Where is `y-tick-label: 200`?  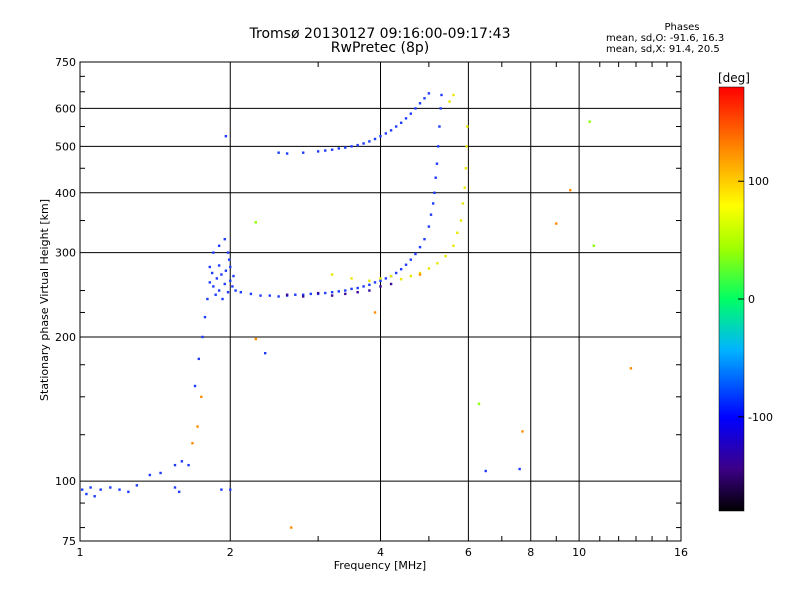
y-tick-label: 200 is located at coordinates (65, 337).